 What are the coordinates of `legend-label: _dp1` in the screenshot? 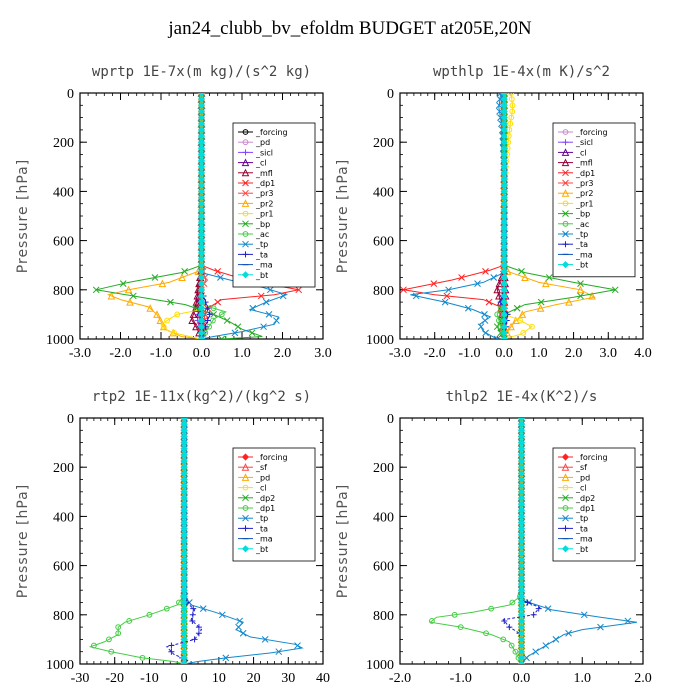 It's located at (585, 508).